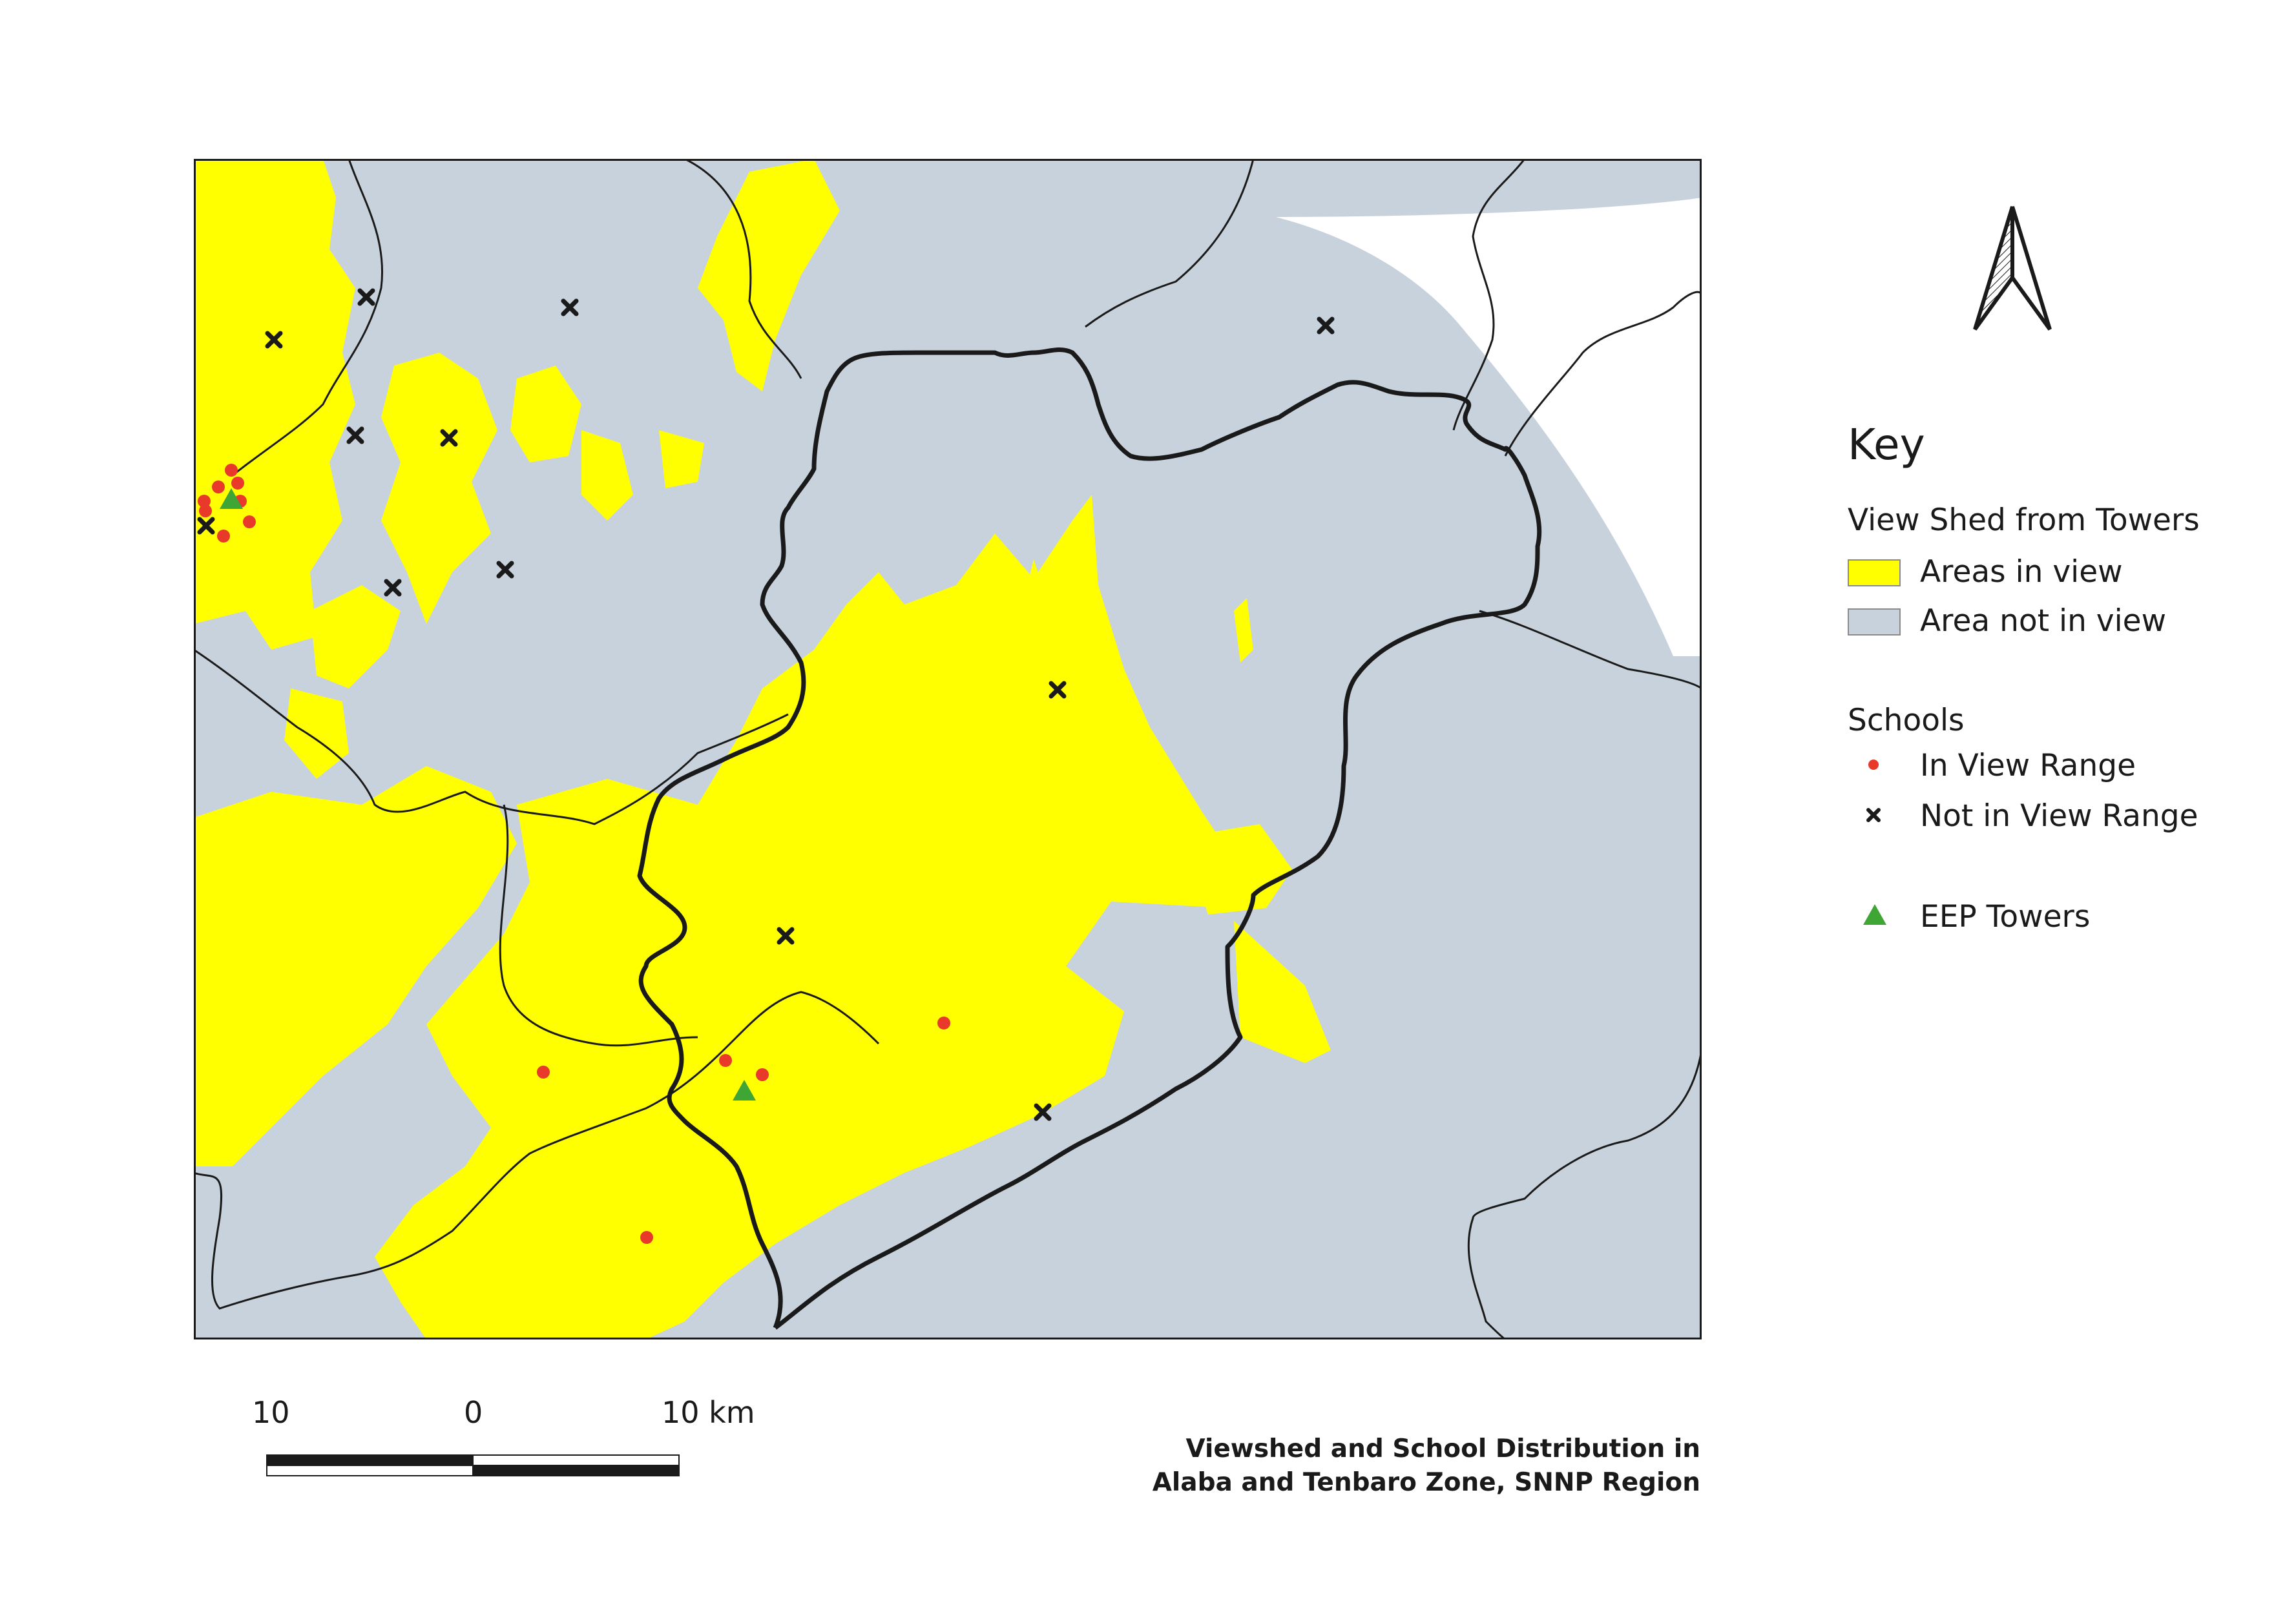 Image resolution: width=2296 pixels, height=1623 pixels. What do you see at coordinates (473, 1465) in the screenshot?
I see `scale-bar-graphic` at bounding box center [473, 1465].